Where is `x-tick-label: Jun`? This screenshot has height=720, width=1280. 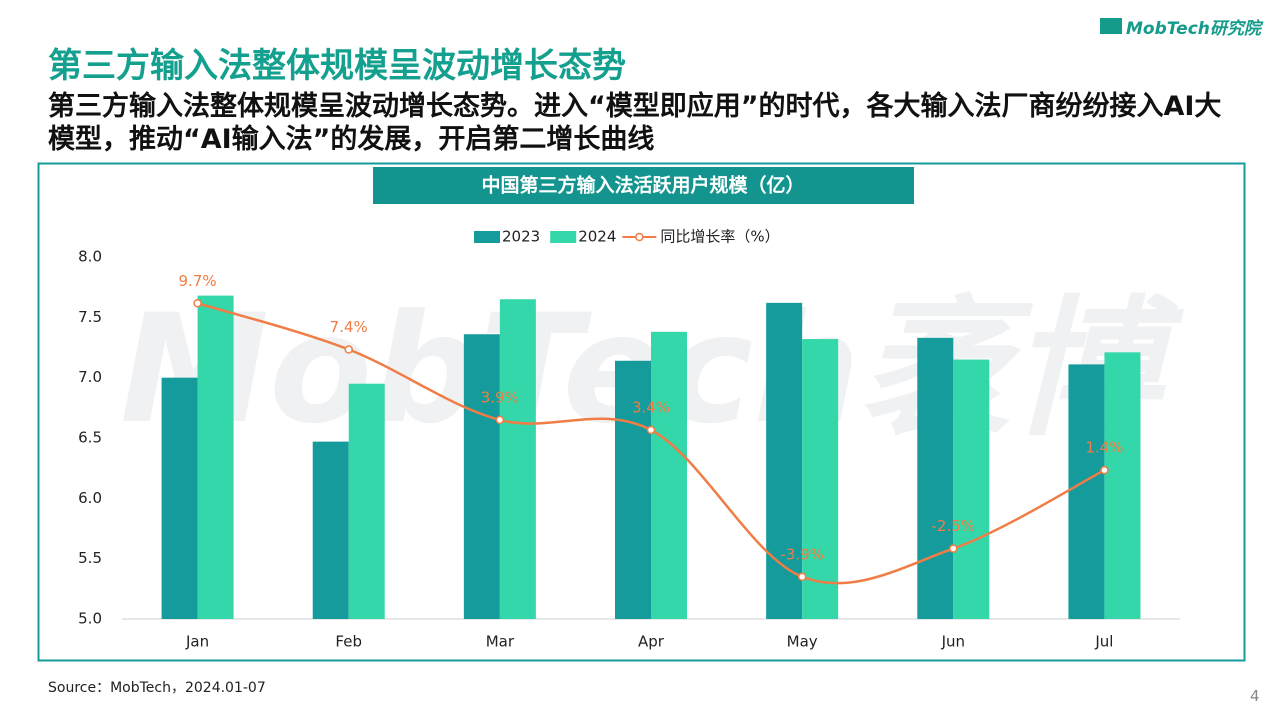 x-tick-label: Jun is located at coordinates (953, 642).